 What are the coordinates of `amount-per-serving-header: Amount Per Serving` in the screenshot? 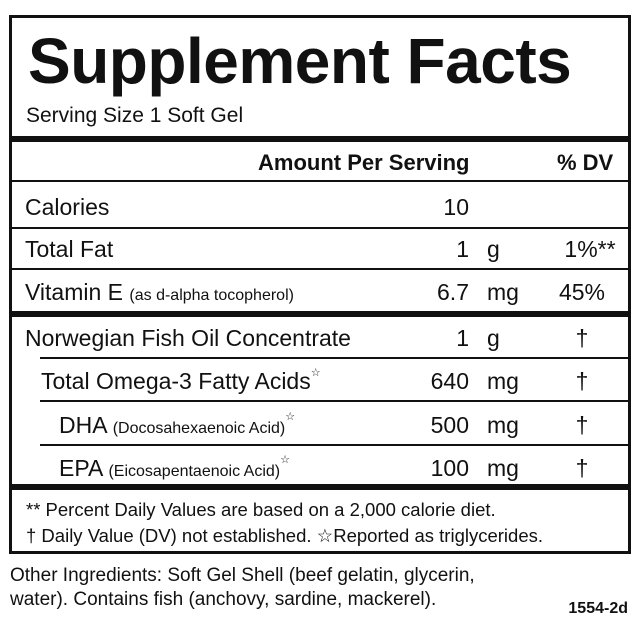 It's located at (364, 162).